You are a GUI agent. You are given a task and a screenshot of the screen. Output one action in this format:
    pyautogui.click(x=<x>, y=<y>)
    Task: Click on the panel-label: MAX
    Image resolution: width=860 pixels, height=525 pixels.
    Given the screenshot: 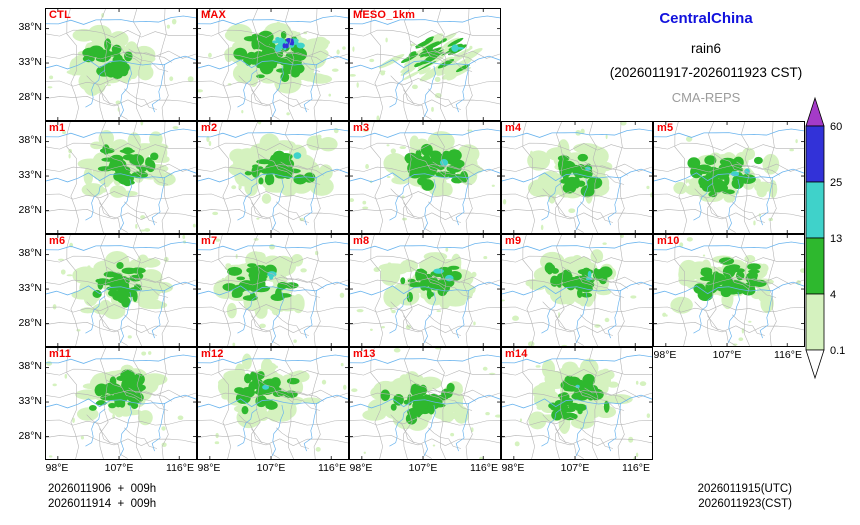 What is the action you would take?
    pyautogui.click(x=214, y=15)
    